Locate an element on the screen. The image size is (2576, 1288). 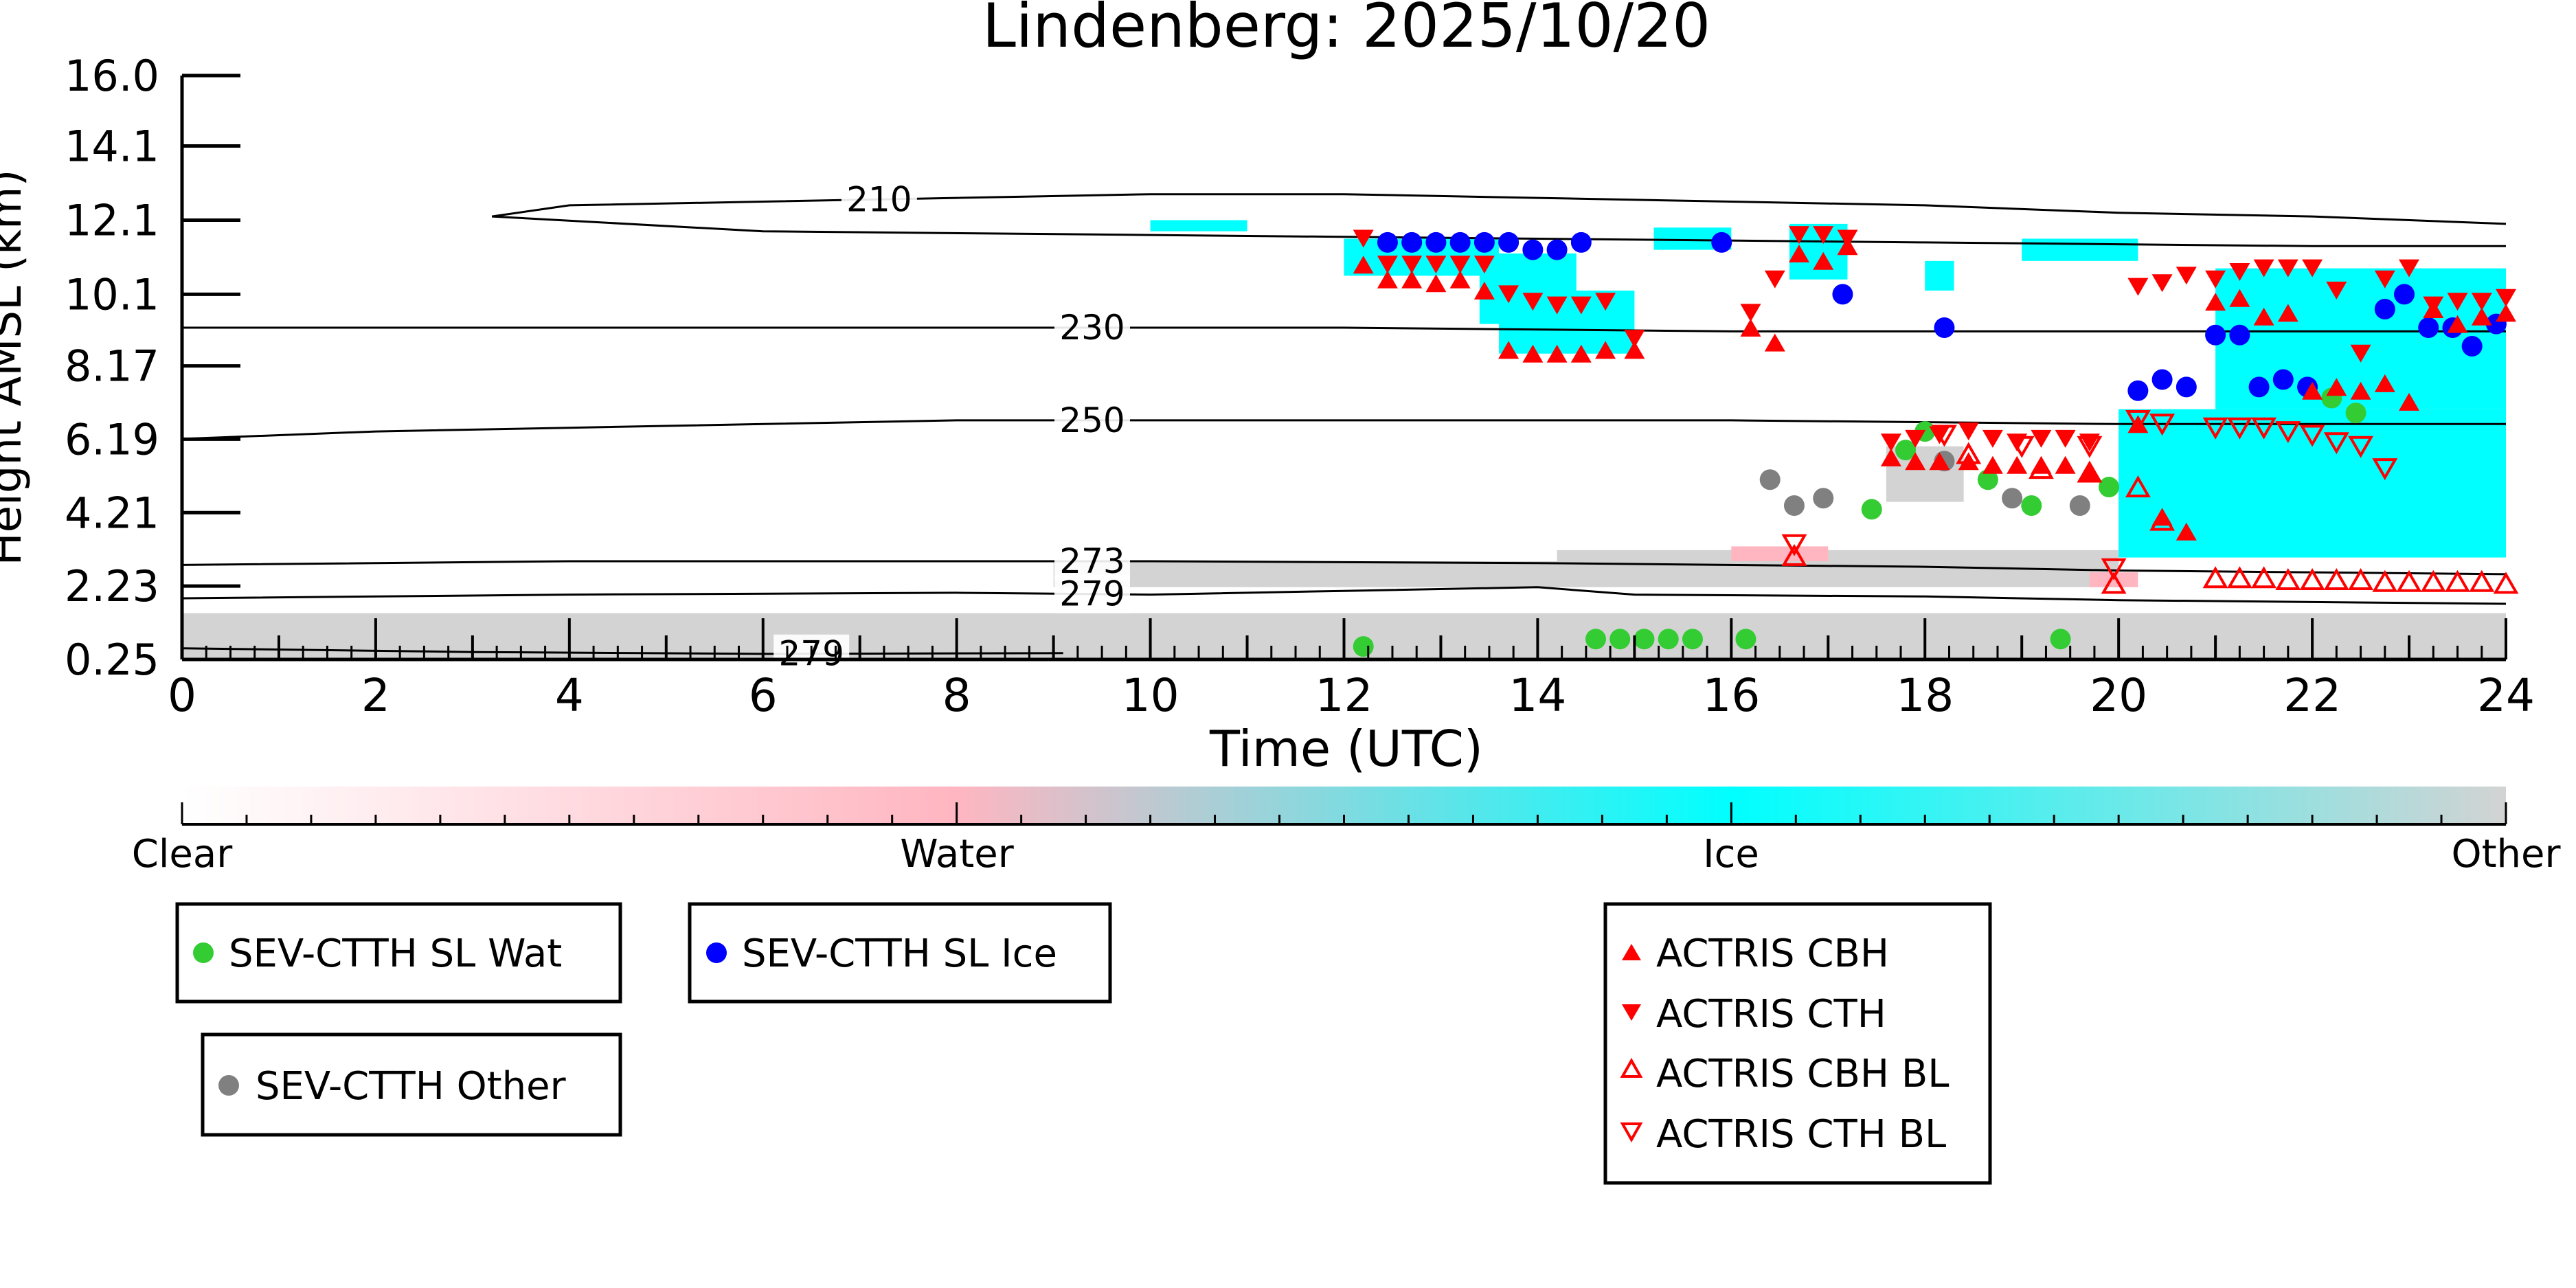
legend-box-sev-wat: SEV-CTTH SL Wat is located at coordinates (398, 953).